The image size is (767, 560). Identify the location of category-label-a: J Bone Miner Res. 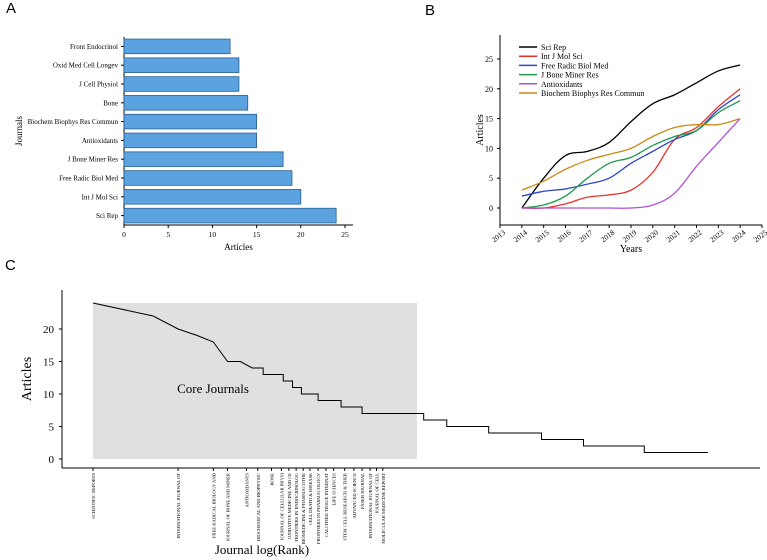
(93, 160).